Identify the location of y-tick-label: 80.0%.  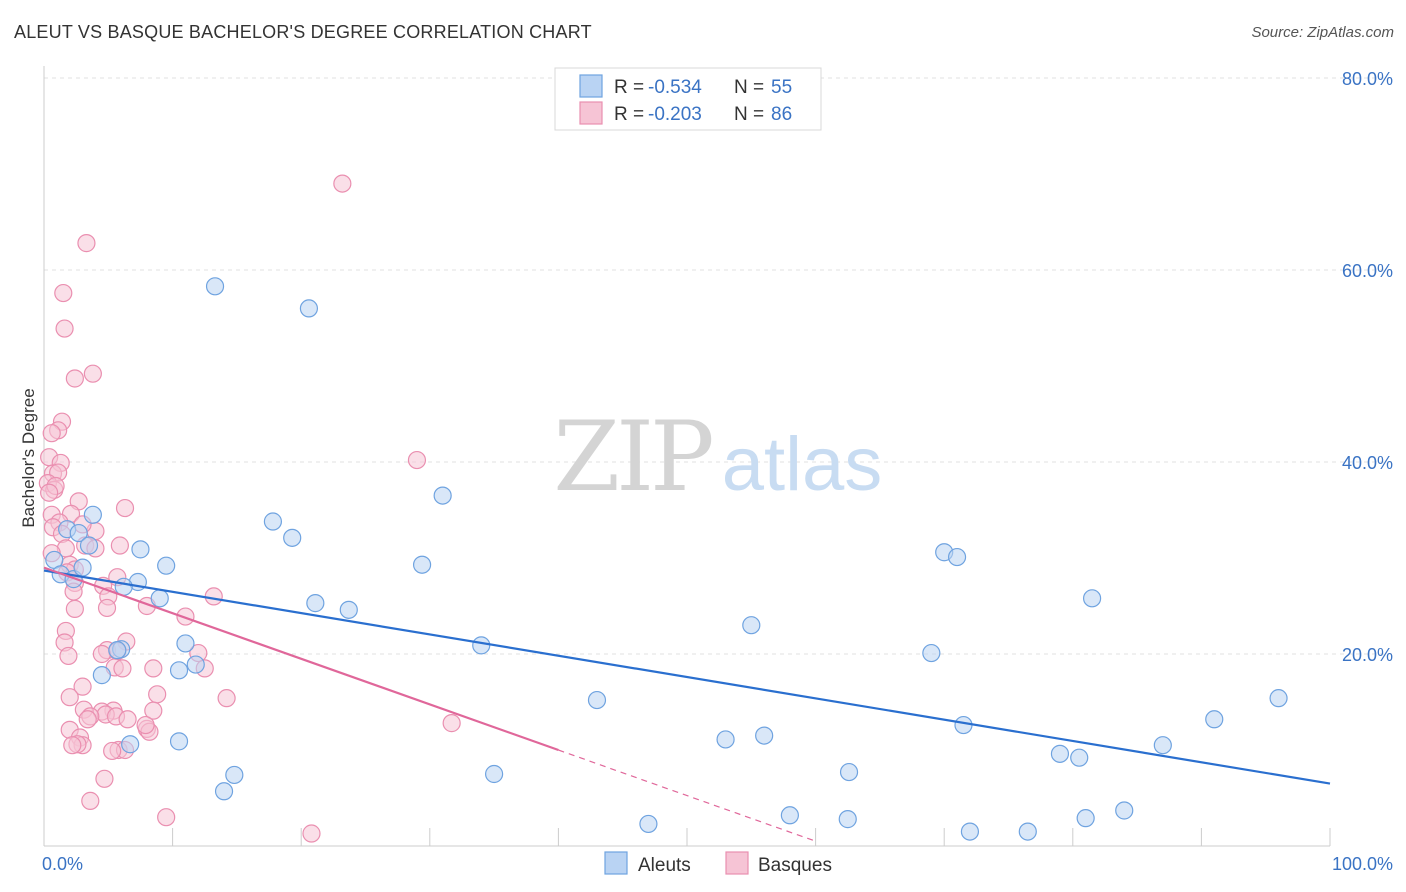
(1367, 79).